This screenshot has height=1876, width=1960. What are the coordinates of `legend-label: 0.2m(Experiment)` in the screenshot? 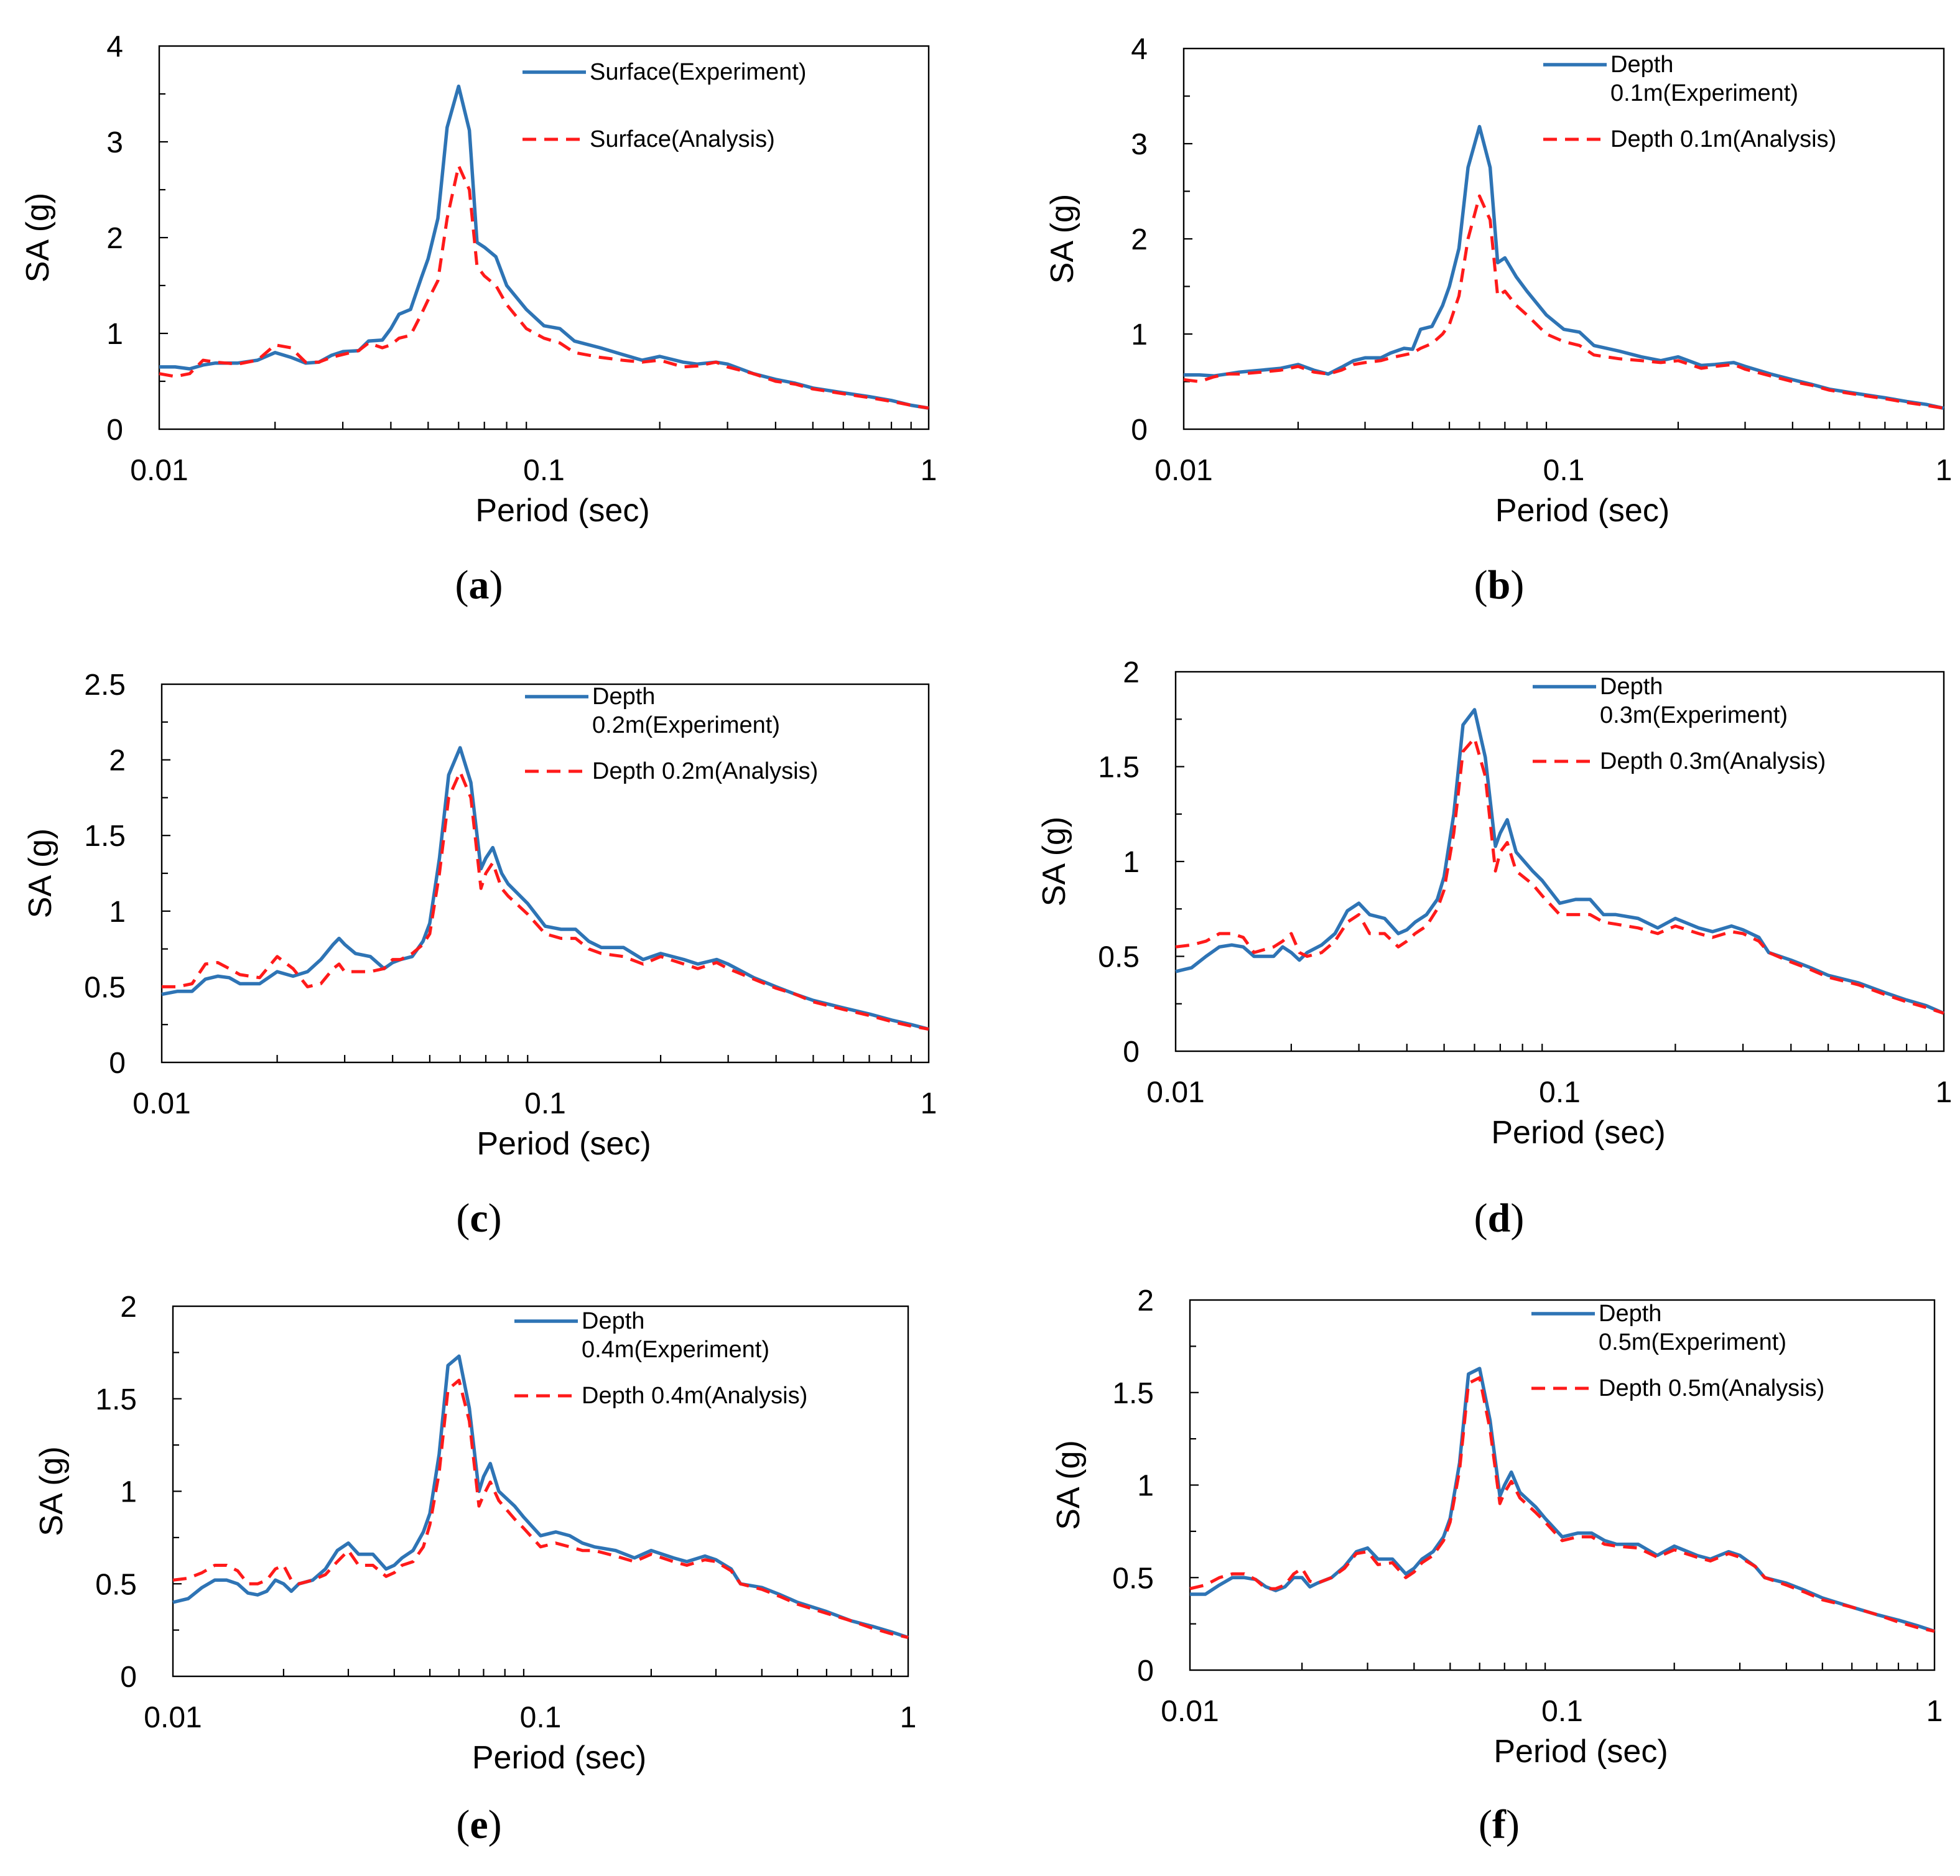 It's located at (686, 725).